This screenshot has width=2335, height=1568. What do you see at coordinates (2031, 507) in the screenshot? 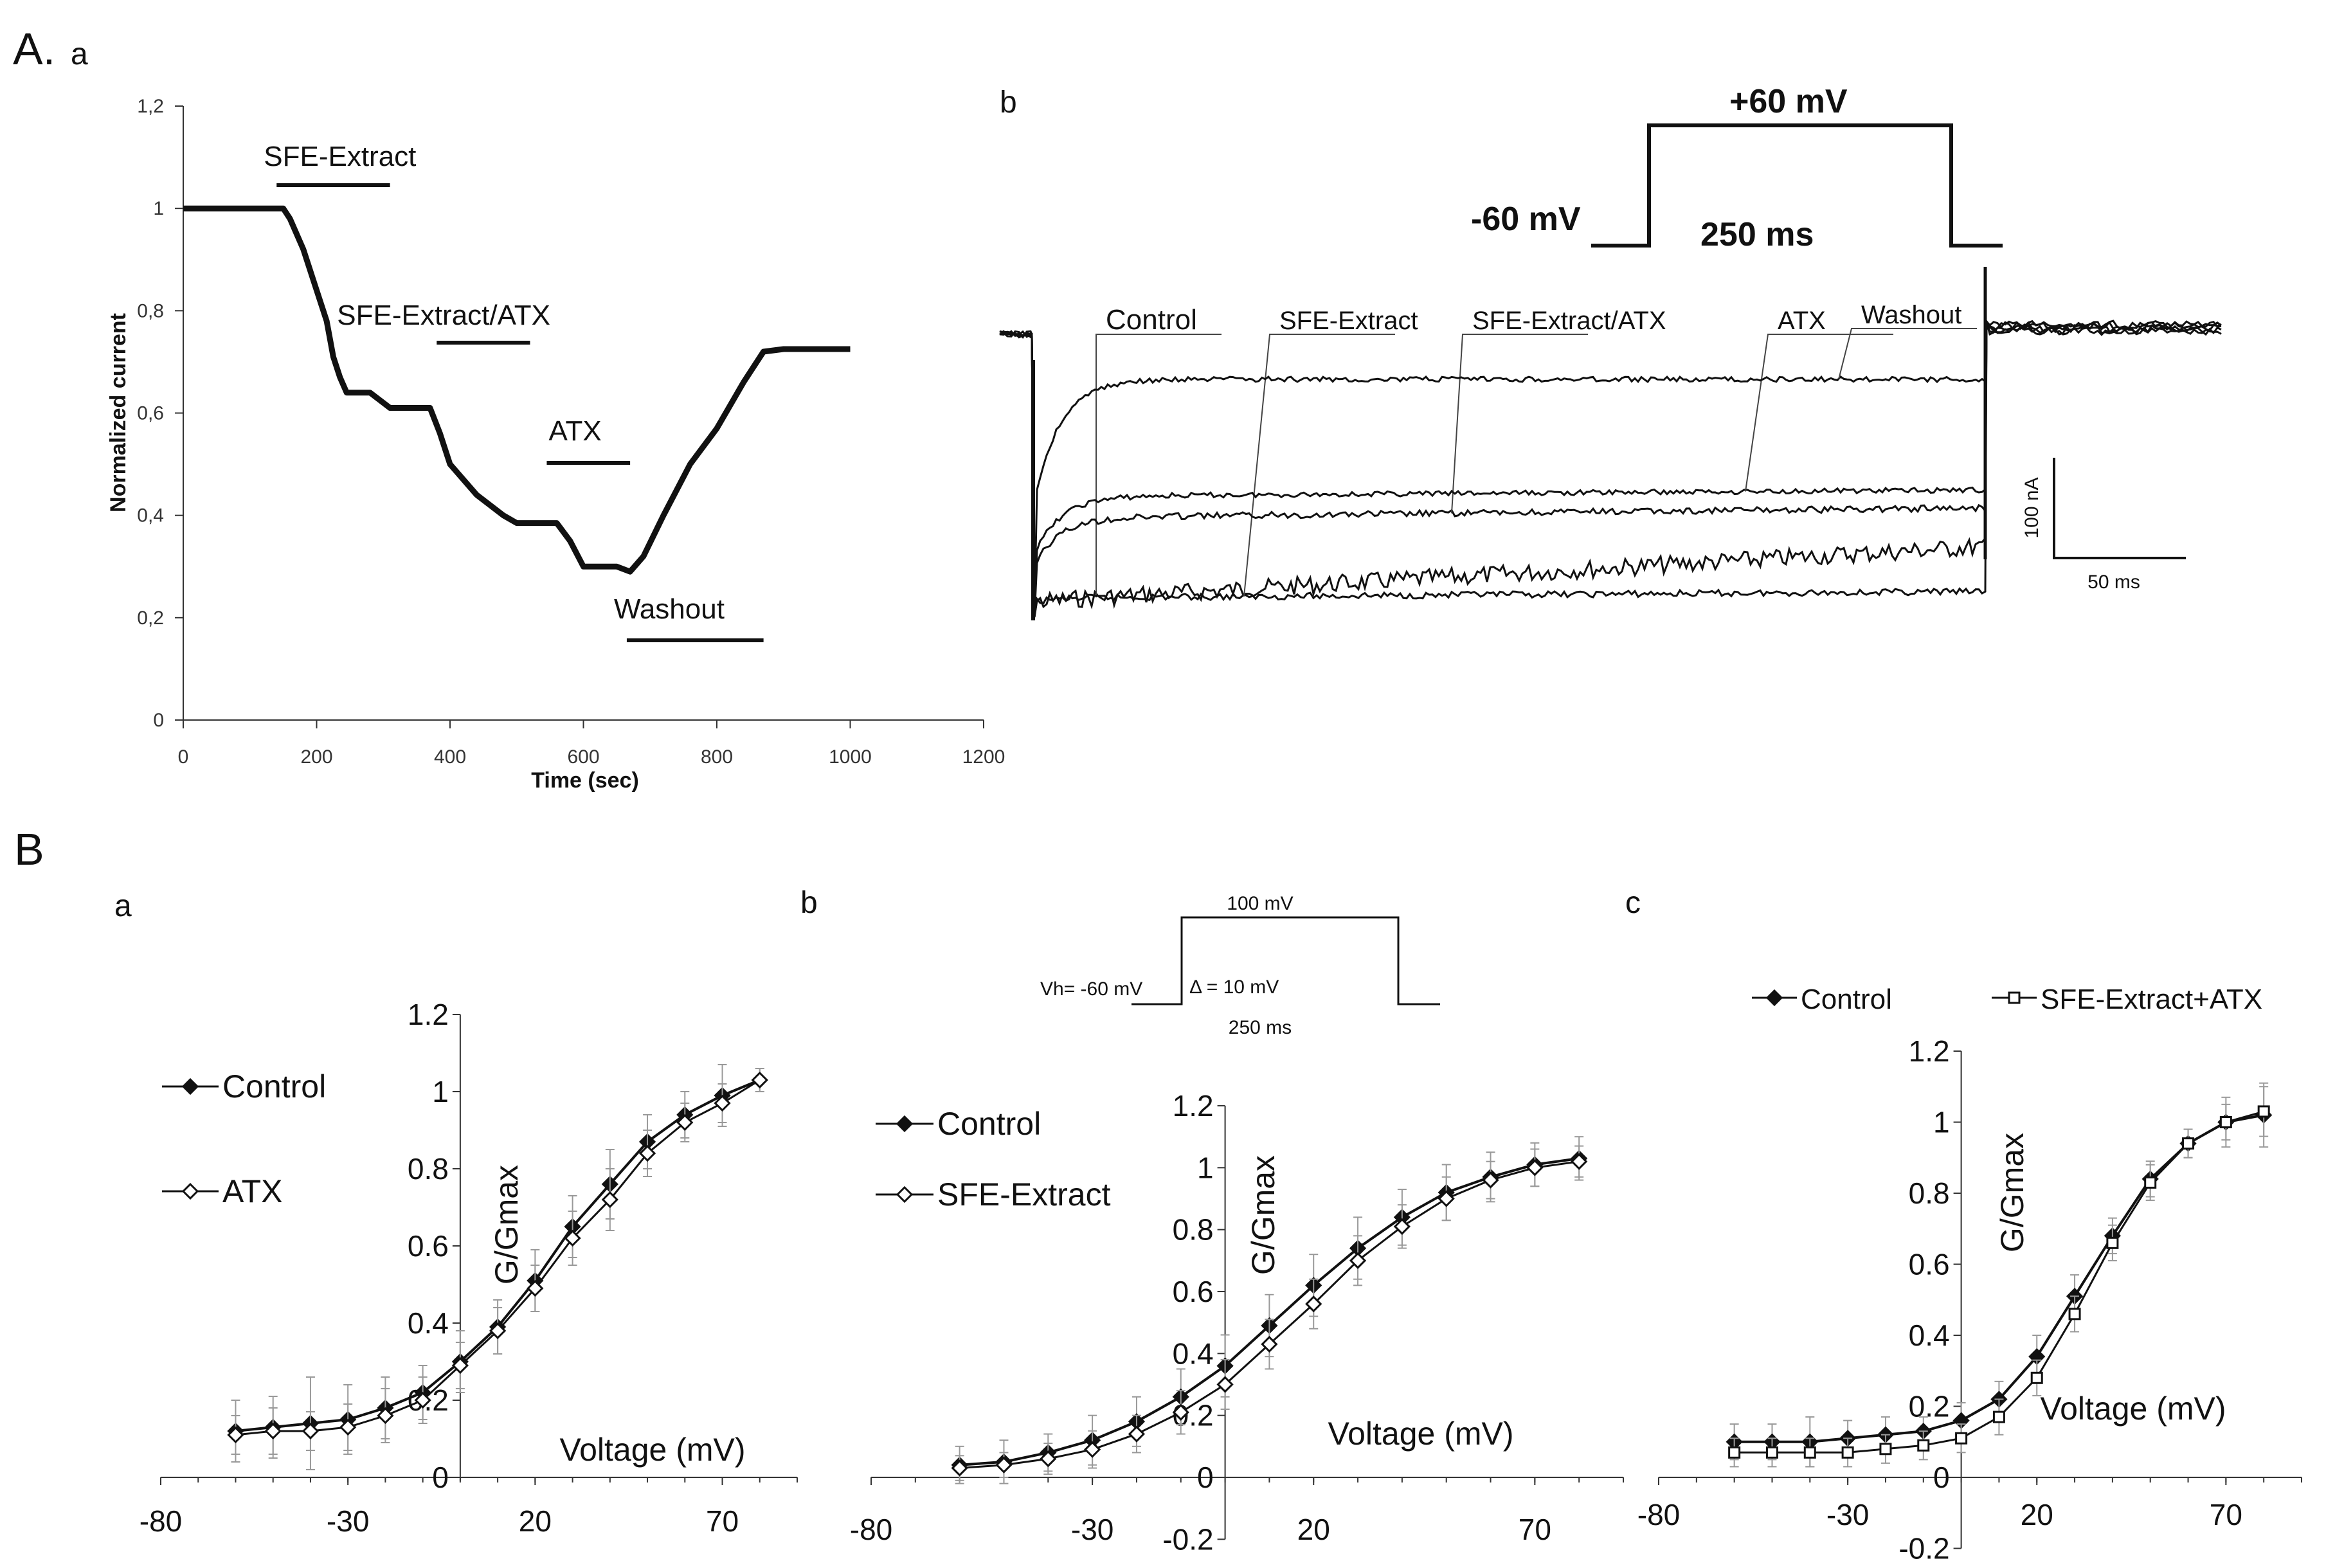
I see `scale-bar-current-label: 100 nA` at bounding box center [2031, 507].